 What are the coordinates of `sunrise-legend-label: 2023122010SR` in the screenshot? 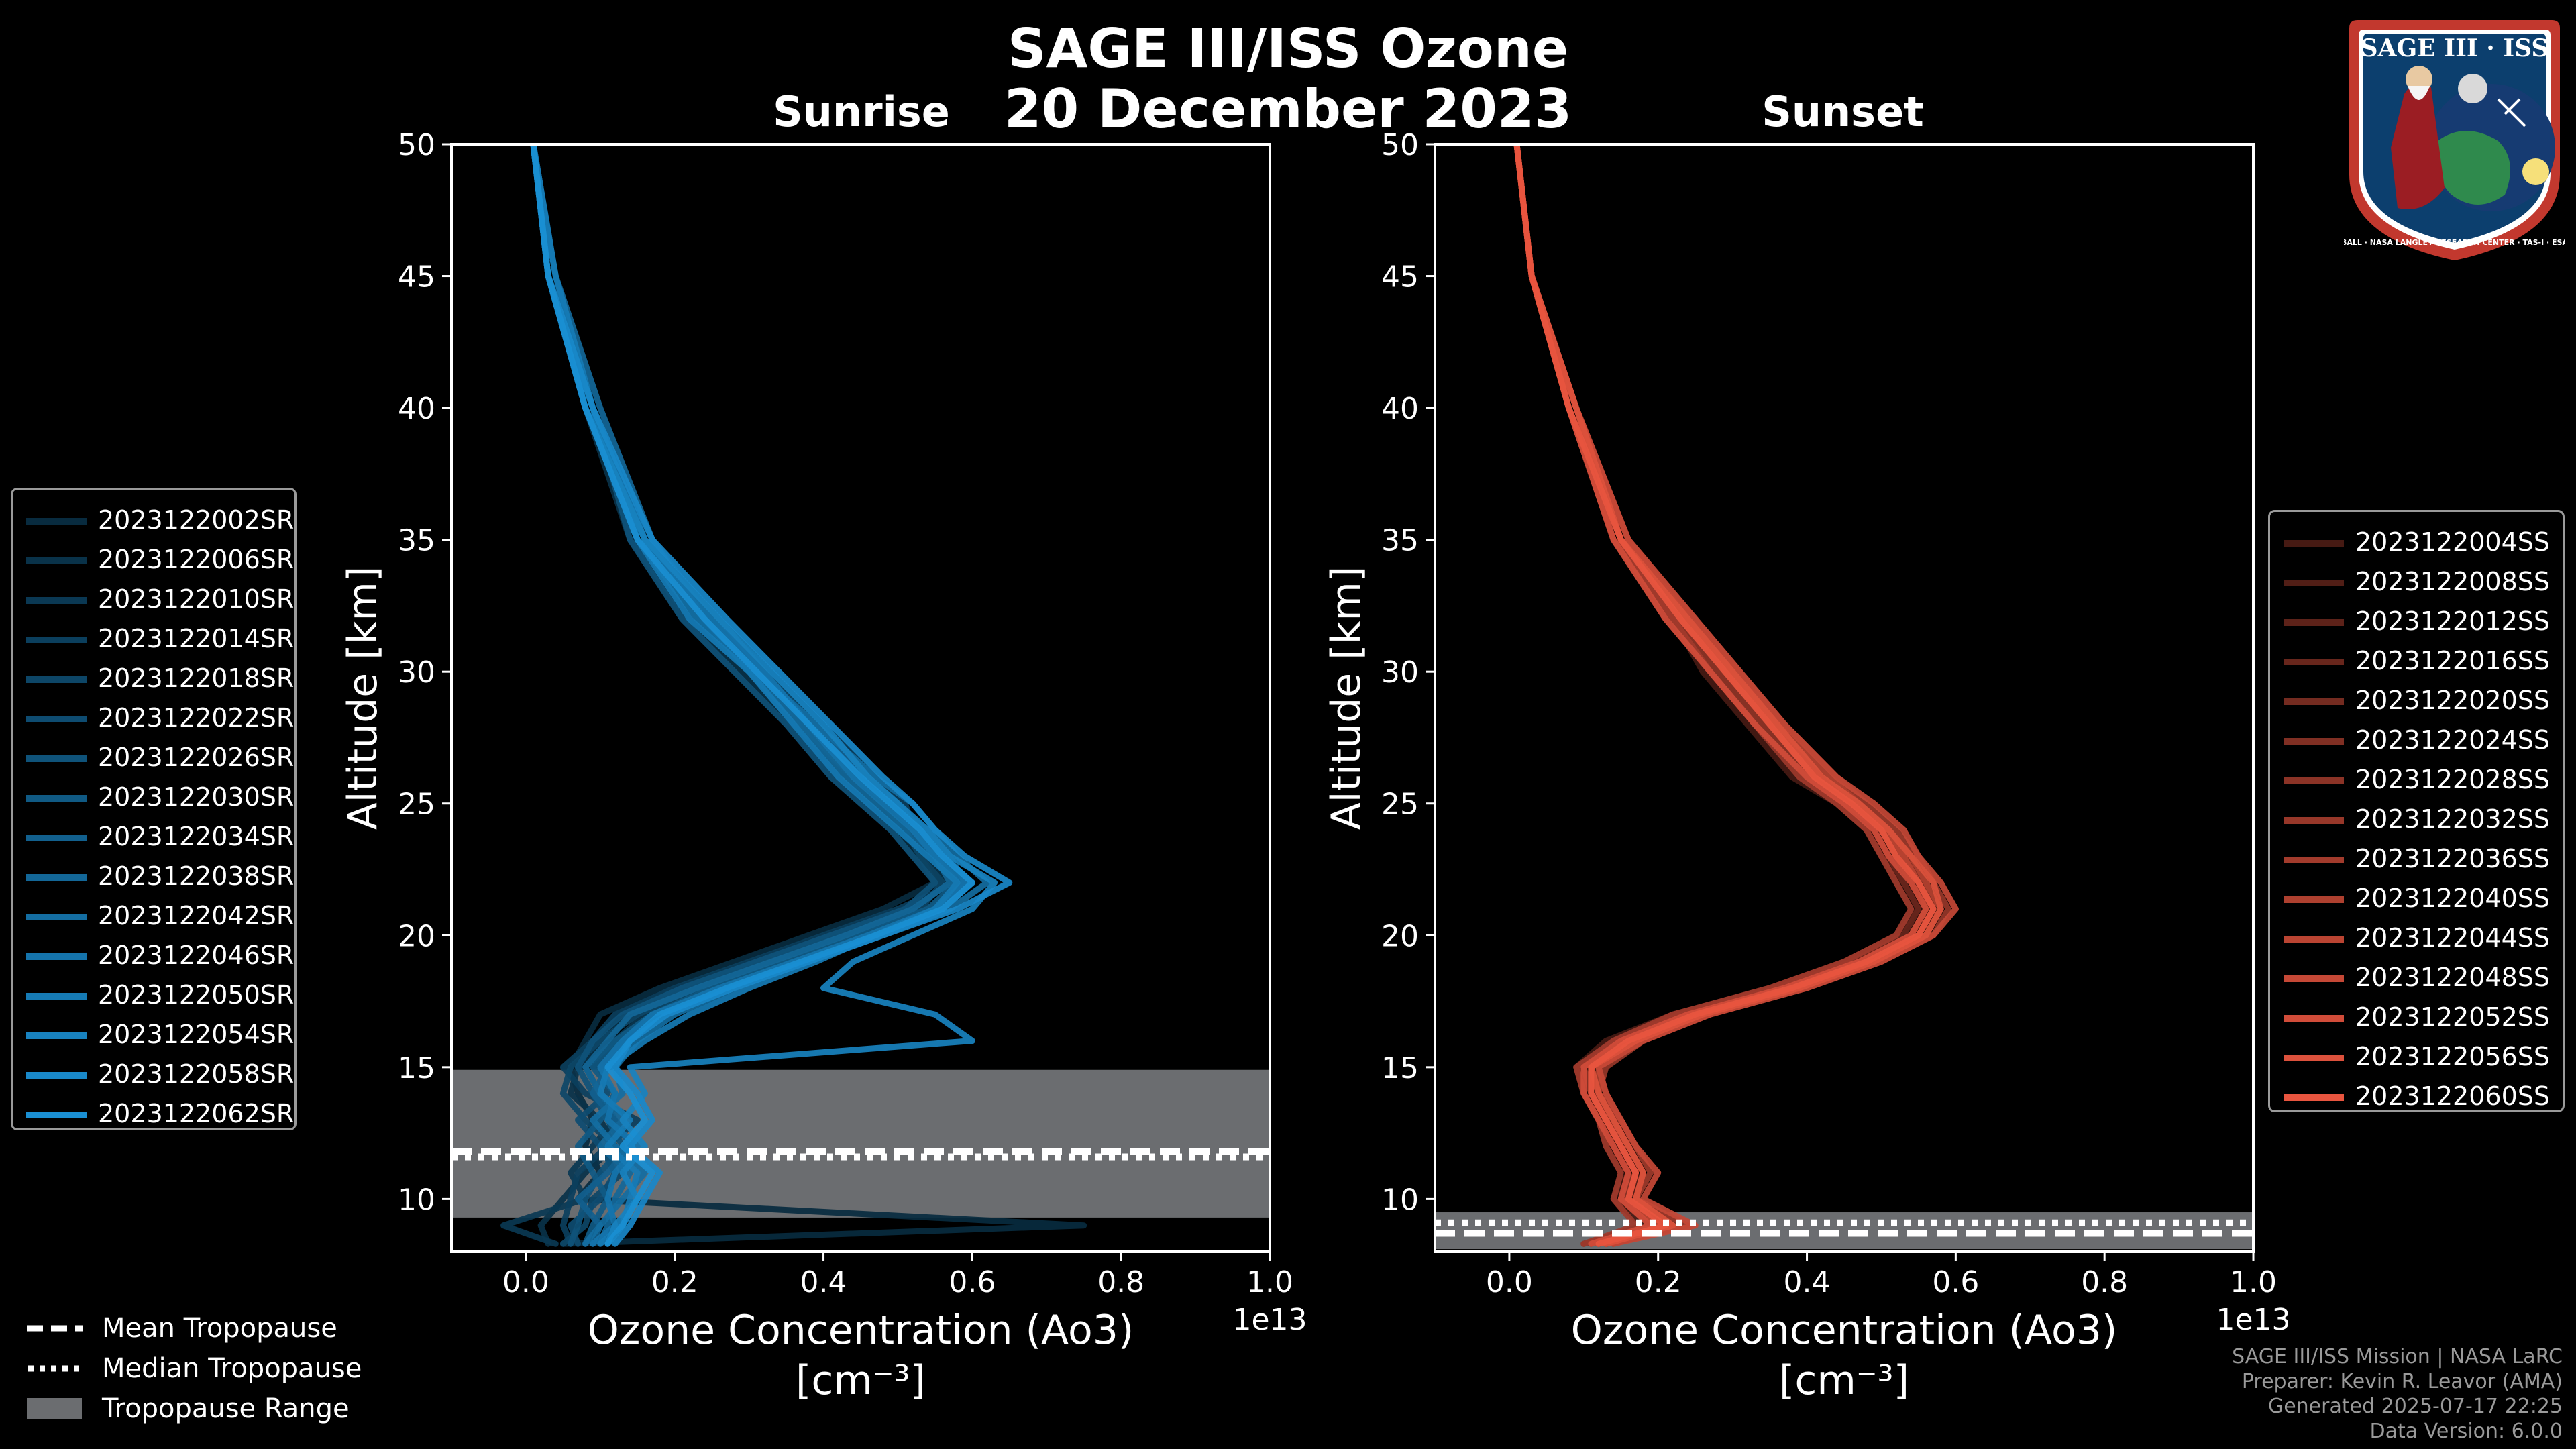 It's located at (196, 599).